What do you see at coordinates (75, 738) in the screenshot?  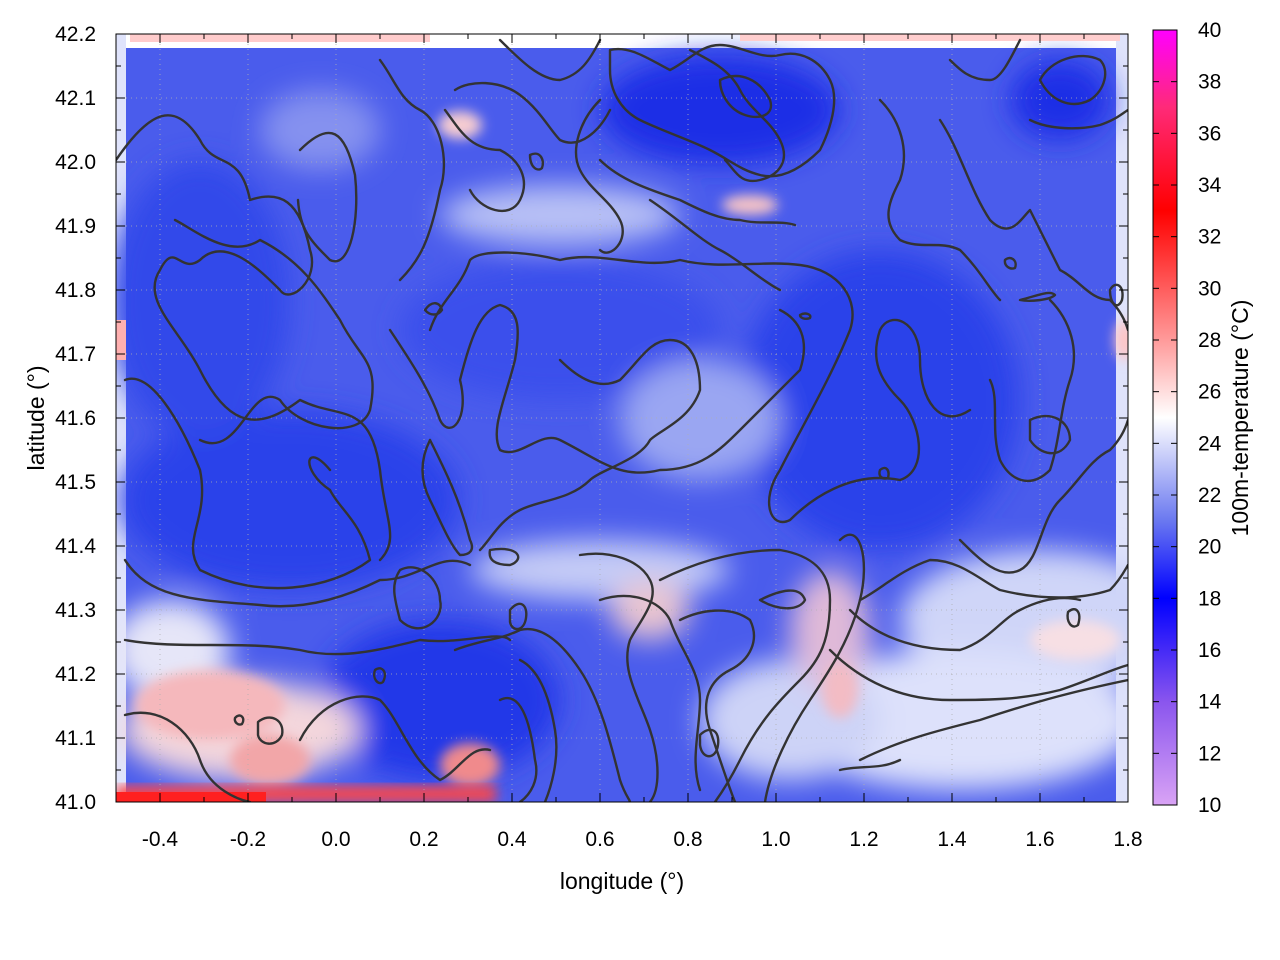 I see `y-tick-label: 41.1` at bounding box center [75, 738].